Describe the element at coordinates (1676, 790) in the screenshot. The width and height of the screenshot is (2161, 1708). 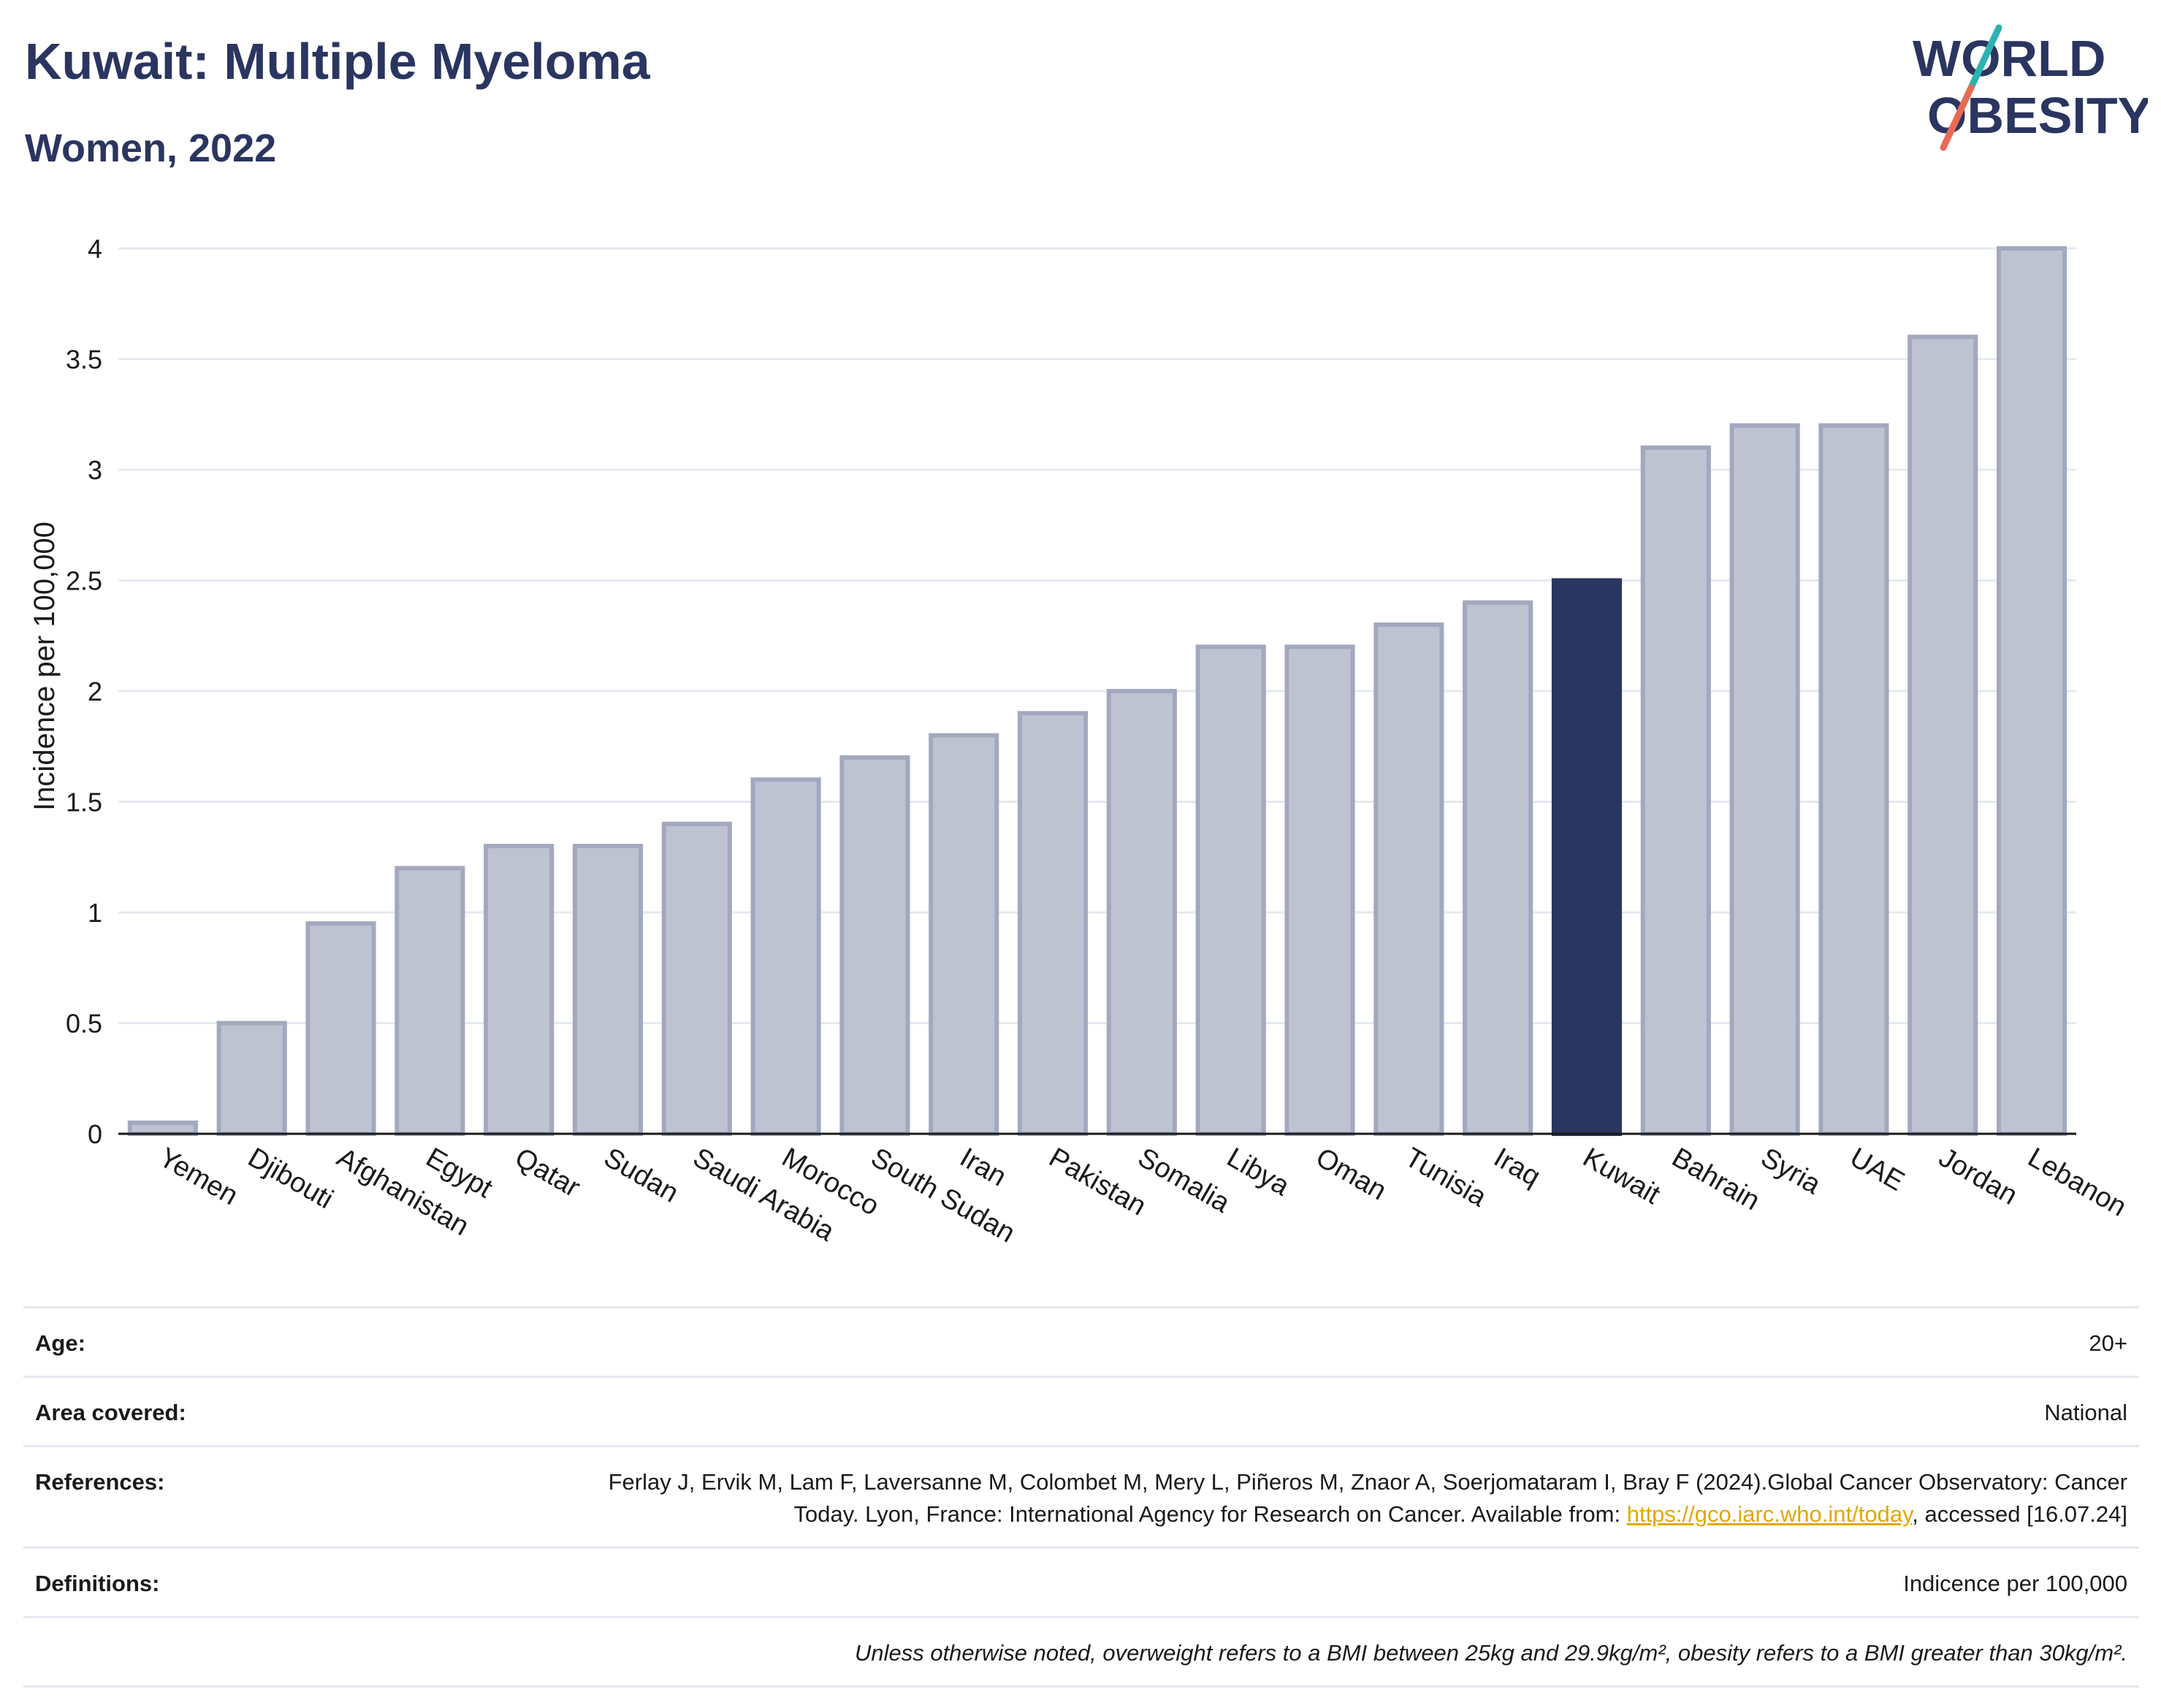
I see `bar-bahrain` at that location.